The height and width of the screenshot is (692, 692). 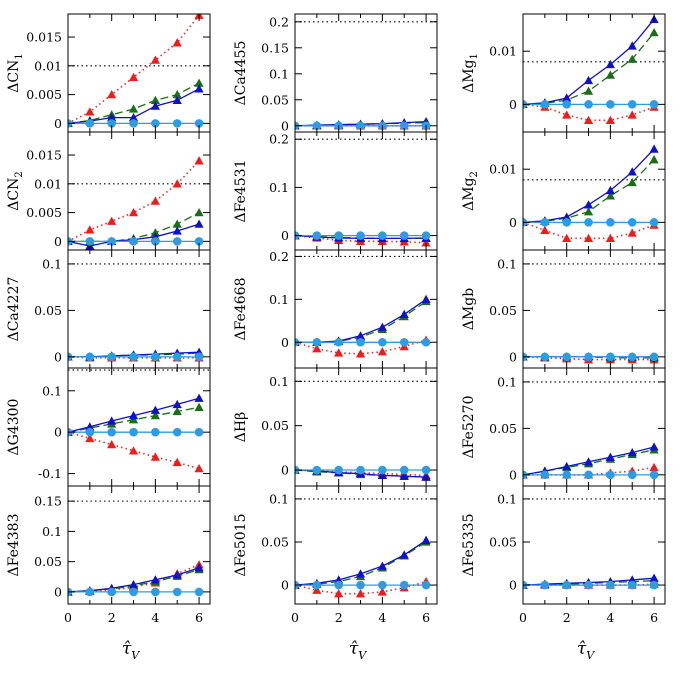 What do you see at coordinates (469, 309) in the screenshot?
I see `y-axis-label: ΔMgb` at bounding box center [469, 309].